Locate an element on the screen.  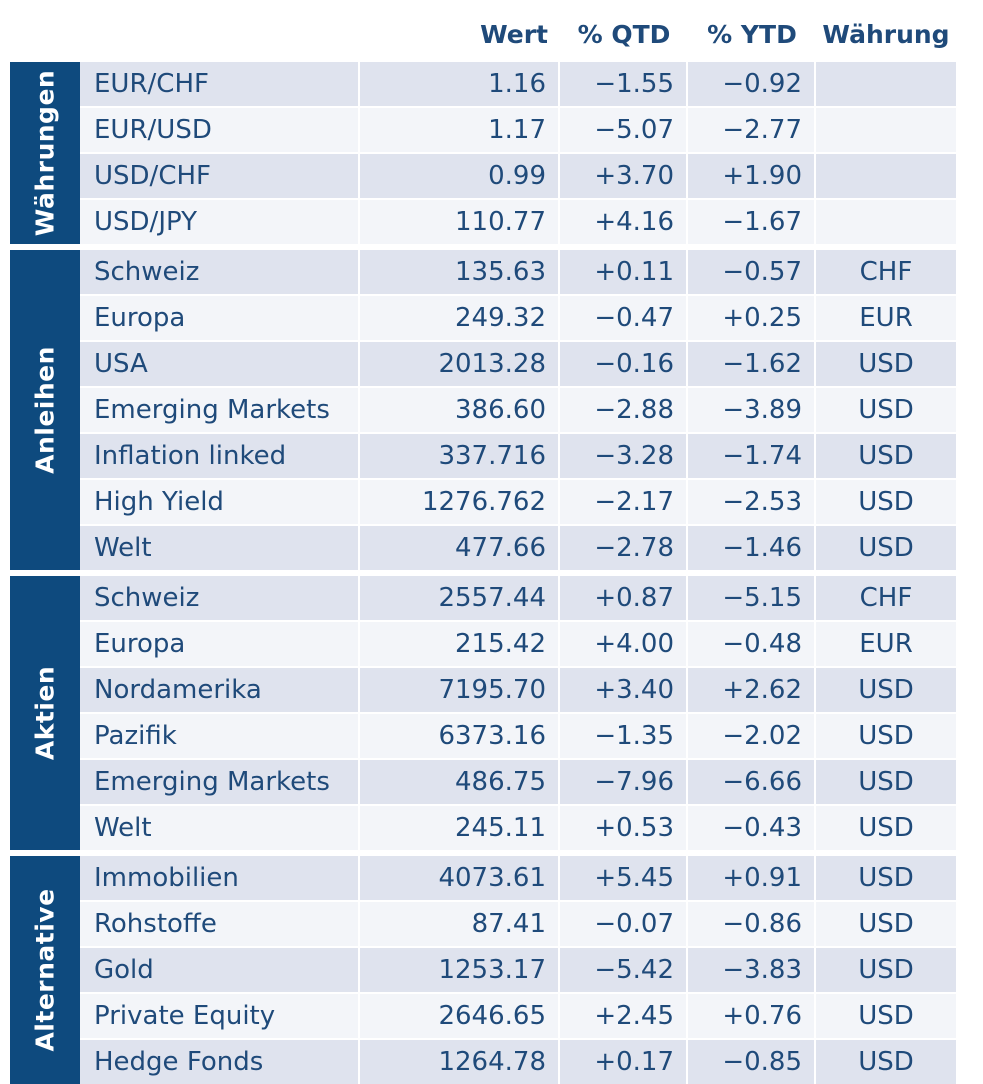
table-row: Emerging Markets 486.75 −7.96 −6.66 USD is located at coordinates (525, 782).